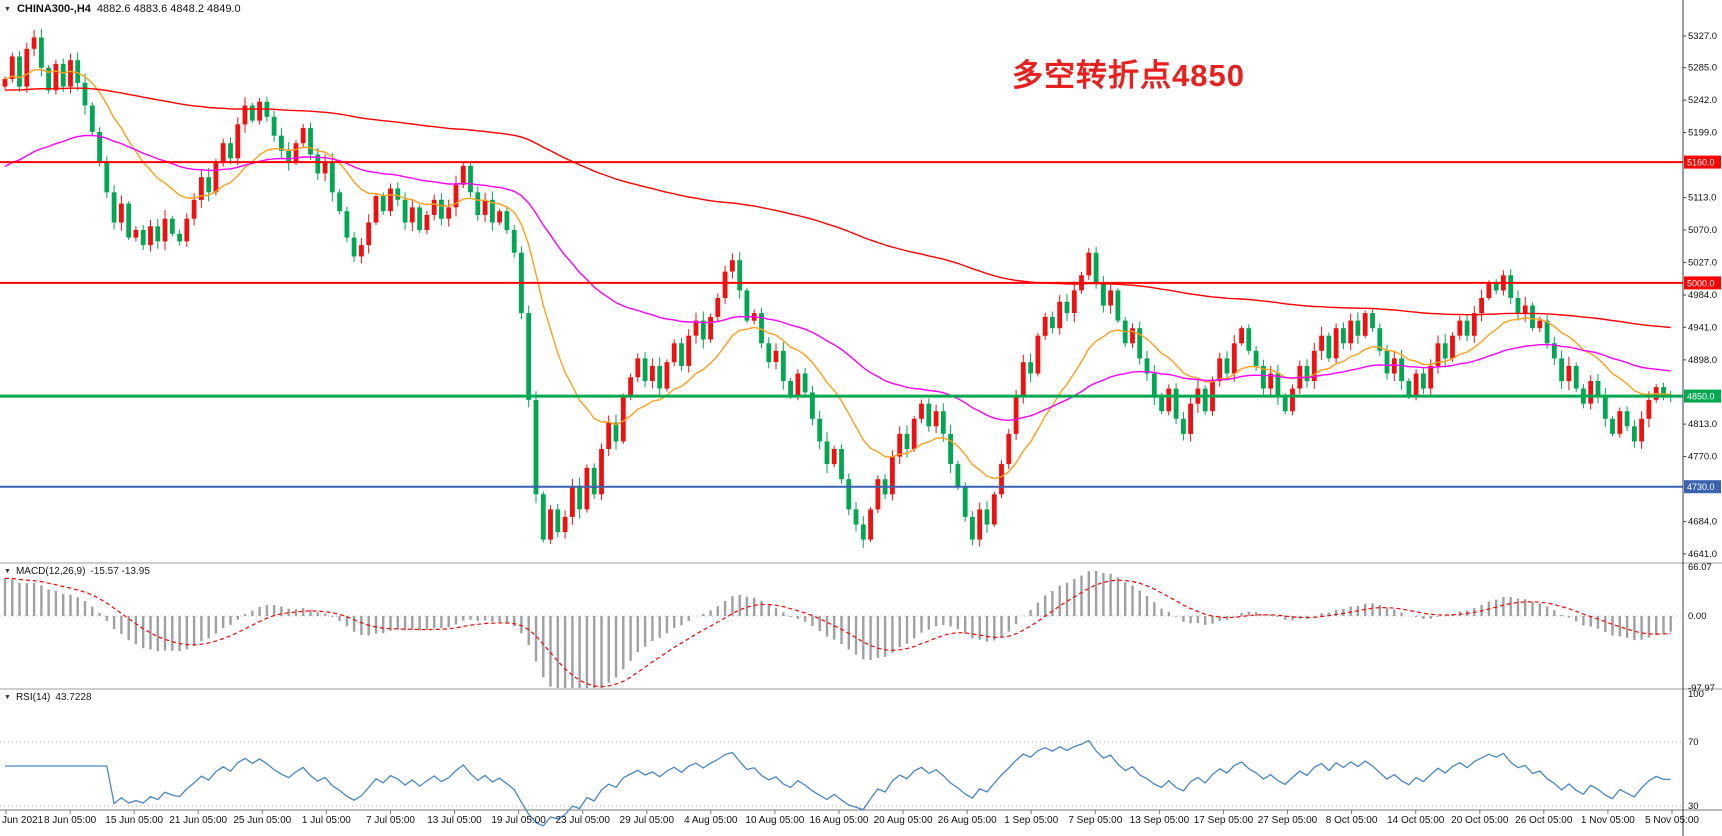 The height and width of the screenshot is (836, 1722). Describe the element at coordinates (1697, 616) in the screenshot. I see `macd-axis-label: 0.00` at that location.